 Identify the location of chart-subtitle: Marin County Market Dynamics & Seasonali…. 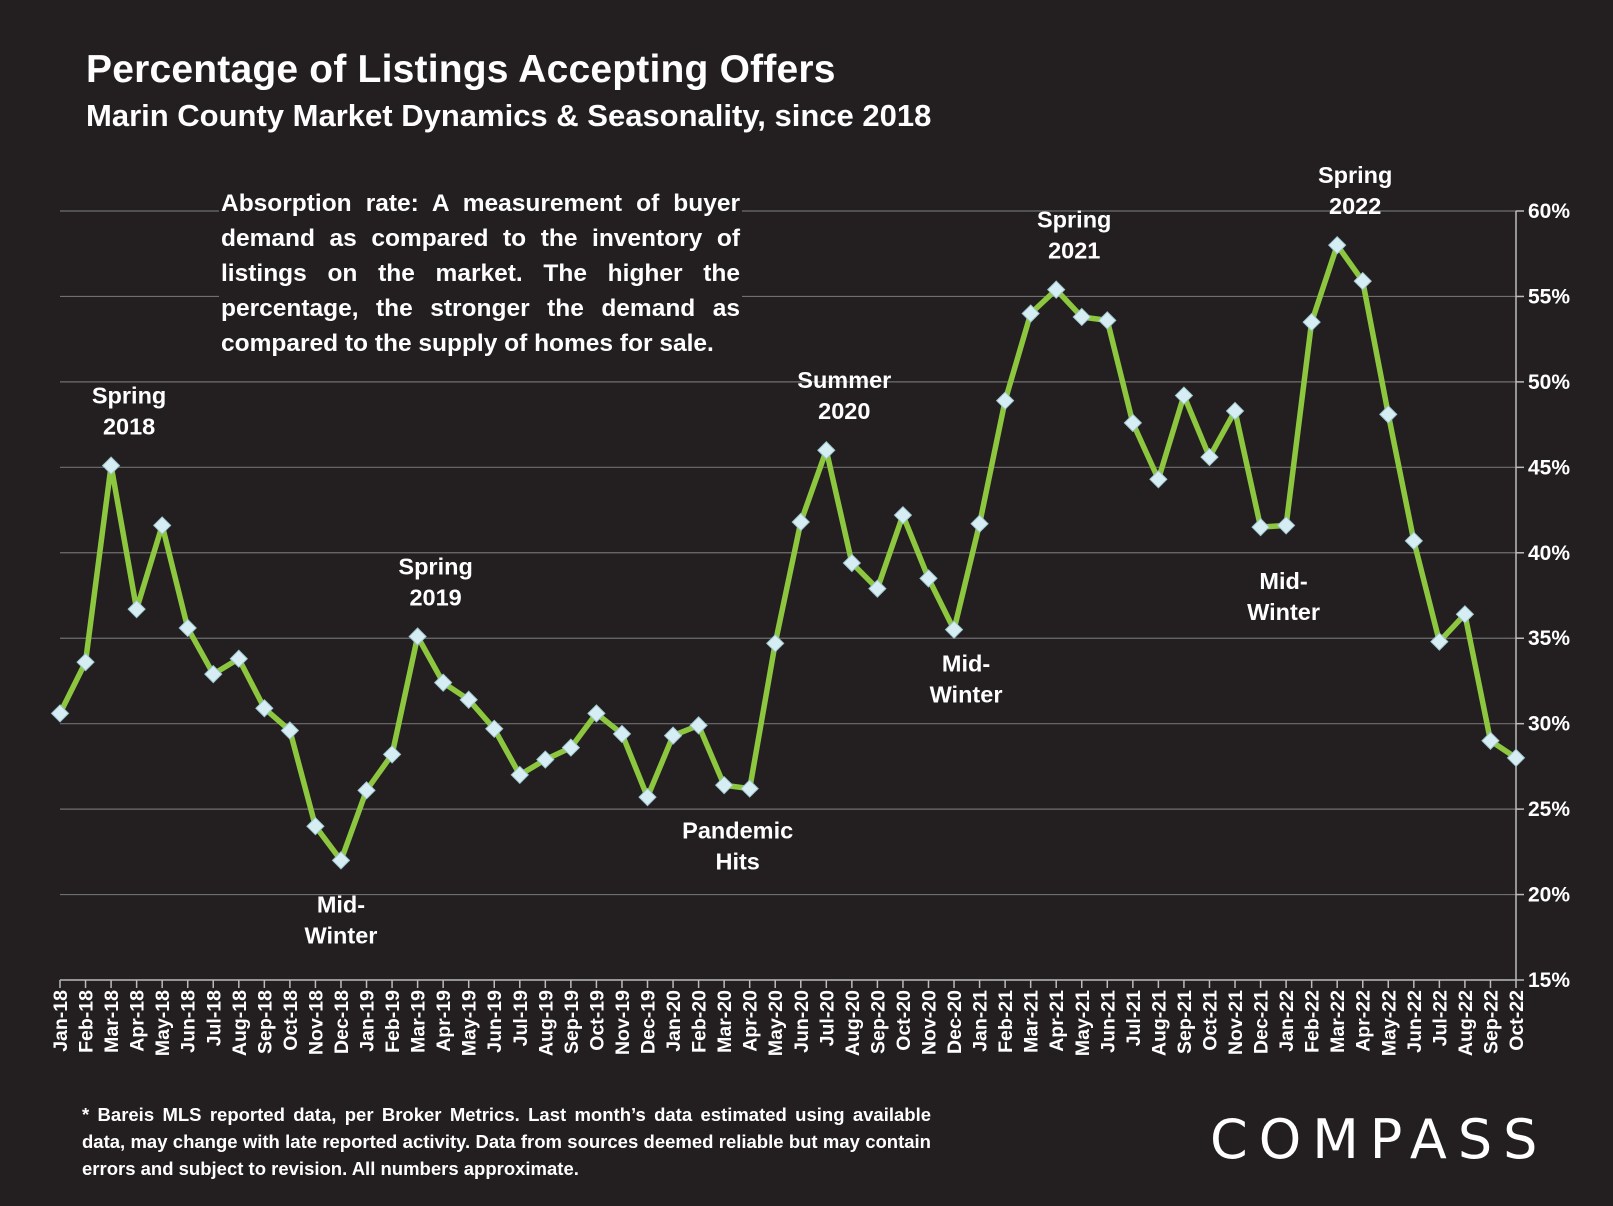
(509, 115).